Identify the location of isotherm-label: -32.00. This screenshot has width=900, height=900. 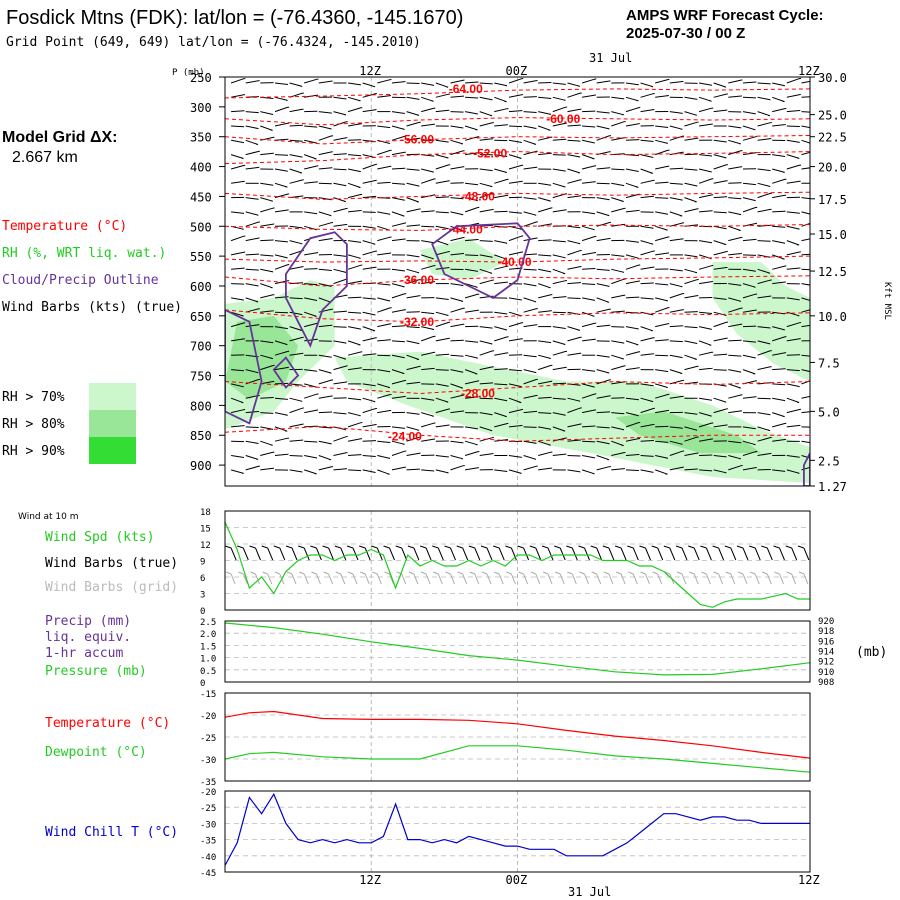
(417, 322).